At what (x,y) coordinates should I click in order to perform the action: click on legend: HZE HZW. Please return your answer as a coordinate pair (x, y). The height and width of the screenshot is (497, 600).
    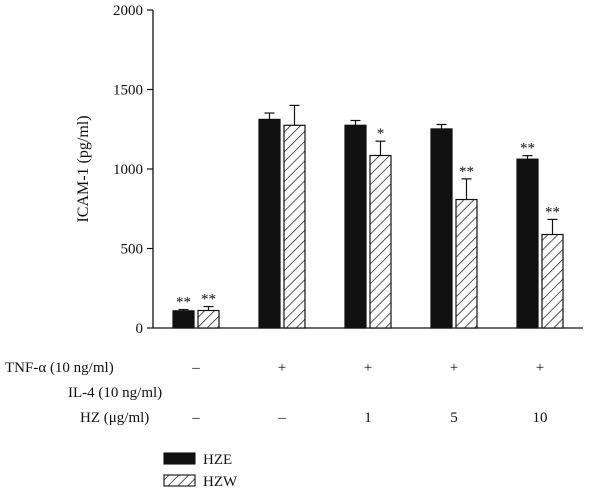
    Looking at the image, I should click on (200, 471).